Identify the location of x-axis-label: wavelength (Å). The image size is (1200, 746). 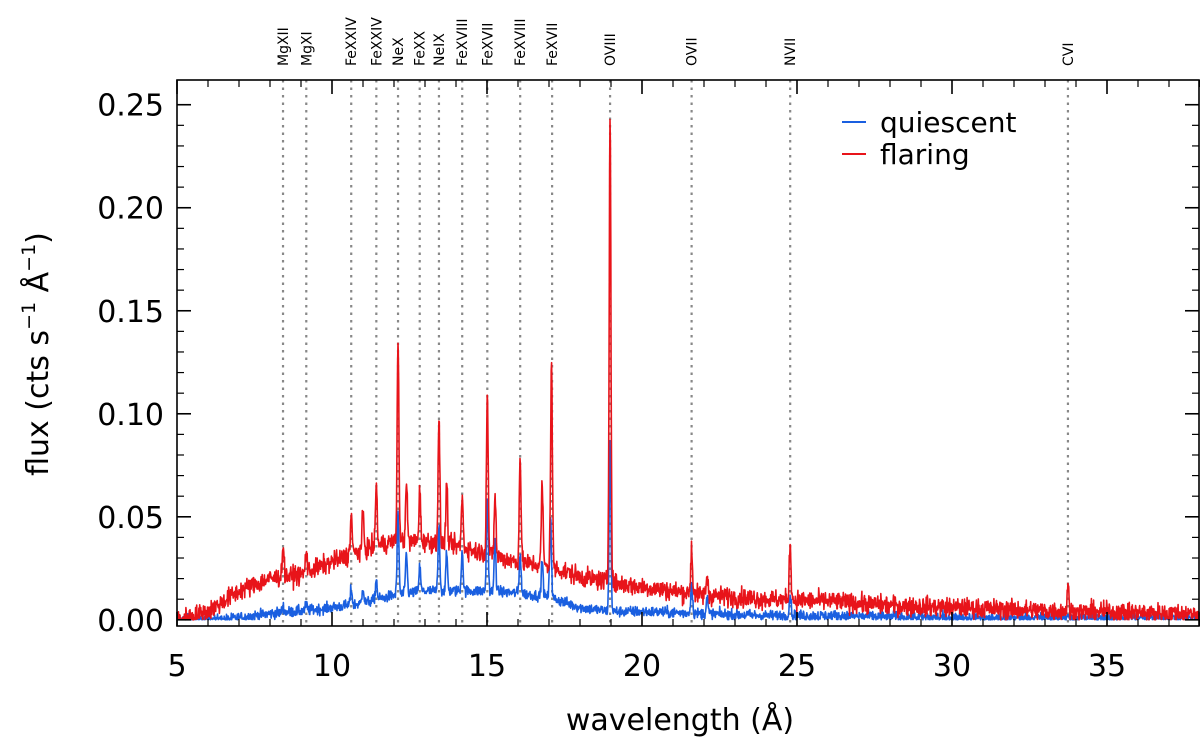
(680, 720).